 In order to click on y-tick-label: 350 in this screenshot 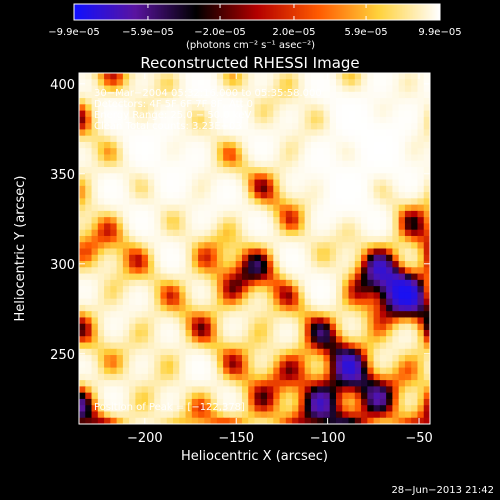, I will do `click(62, 175)`.